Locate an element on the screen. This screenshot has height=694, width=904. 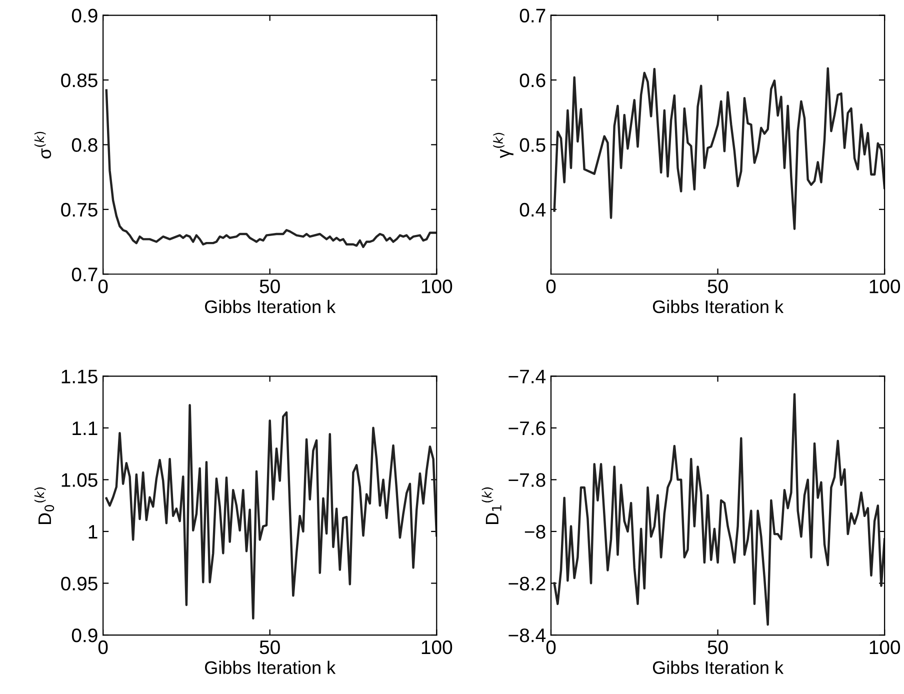
y-axis-title: D$_{0}$$^{(k)}$ is located at coordinates (44, 505).